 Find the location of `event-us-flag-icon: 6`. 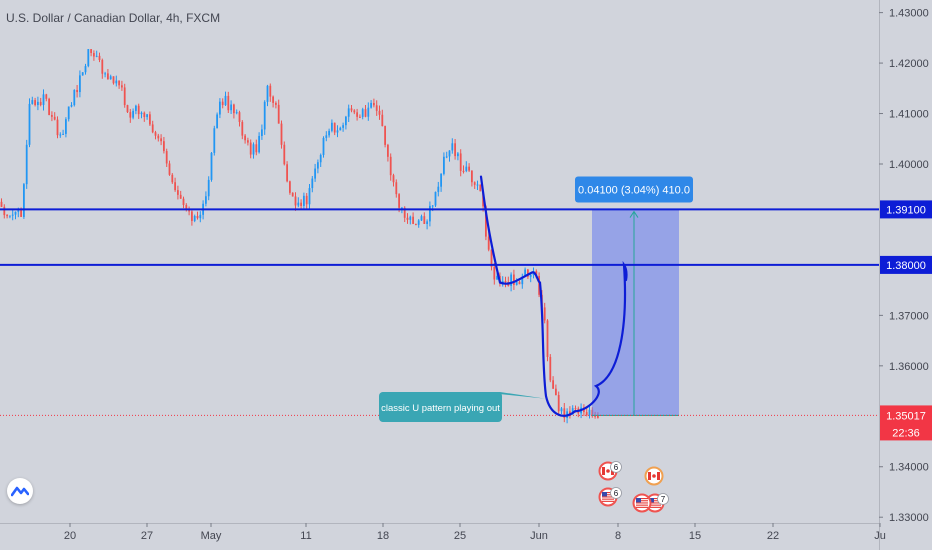

event-us-flag-icon: 6 is located at coordinates (610, 497).